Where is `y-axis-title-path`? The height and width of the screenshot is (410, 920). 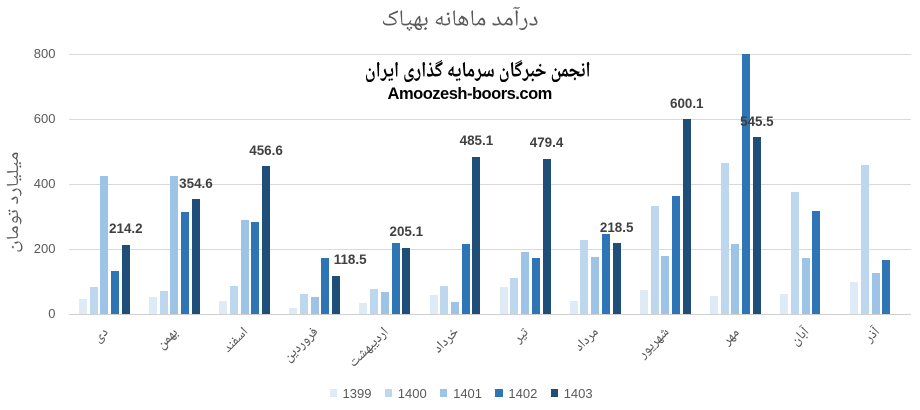 y-axis-title-path is located at coordinates (14, 201).